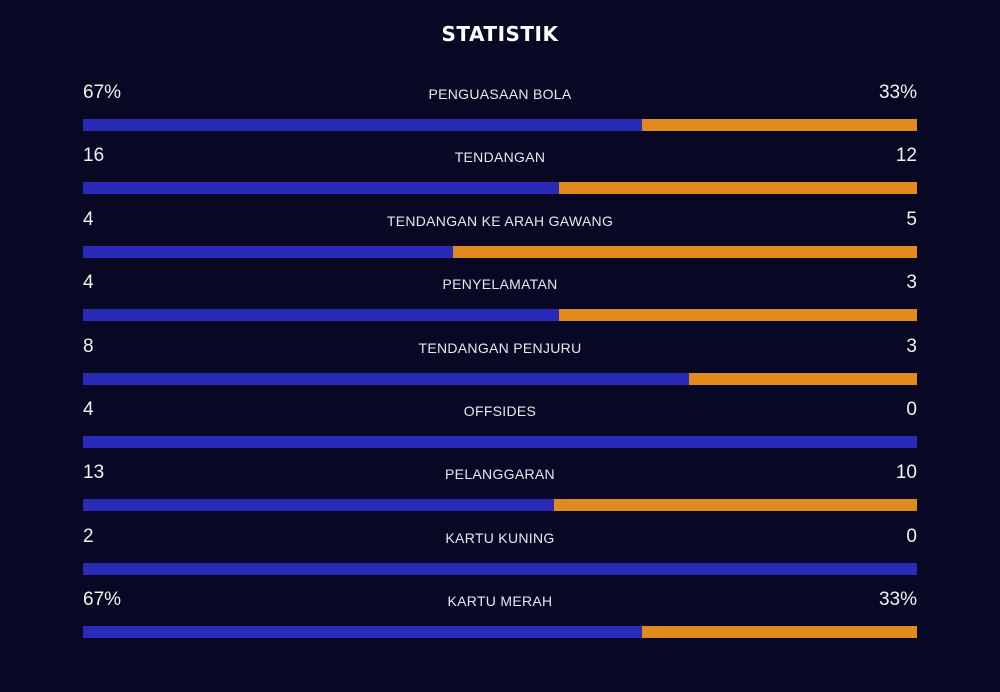 The height and width of the screenshot is (692, 1000). I want to click on stat-label: TENDANGAN KE ARAH GAWANG, so click(500, 220).